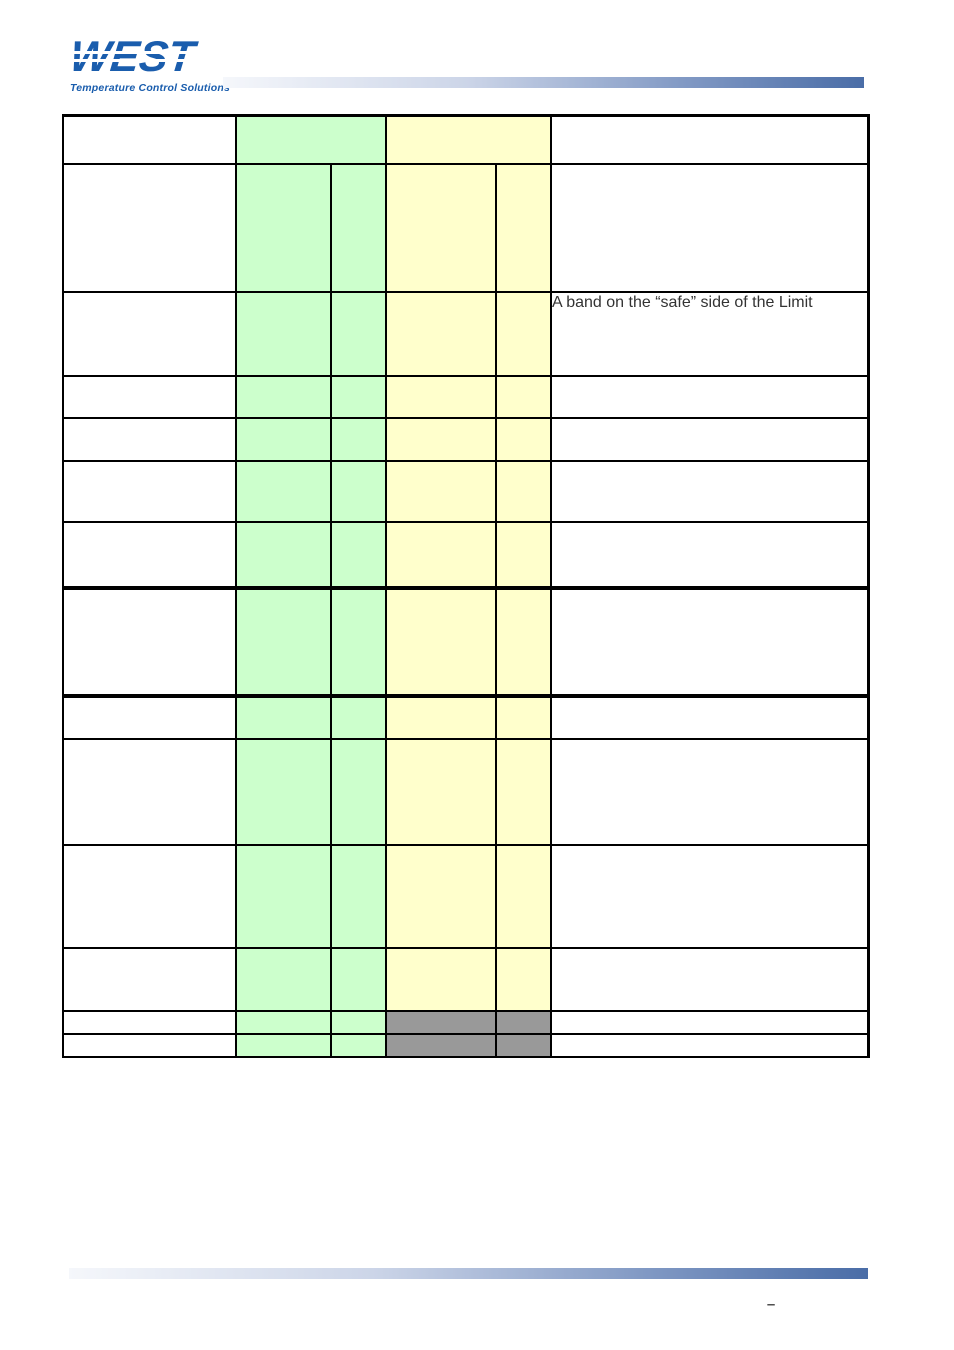 The height and width of the screenshot is (1350, 954). Describe the element at coordinates (771, 1304) in the screenshot. I see `page-number-dash: –` at that location.